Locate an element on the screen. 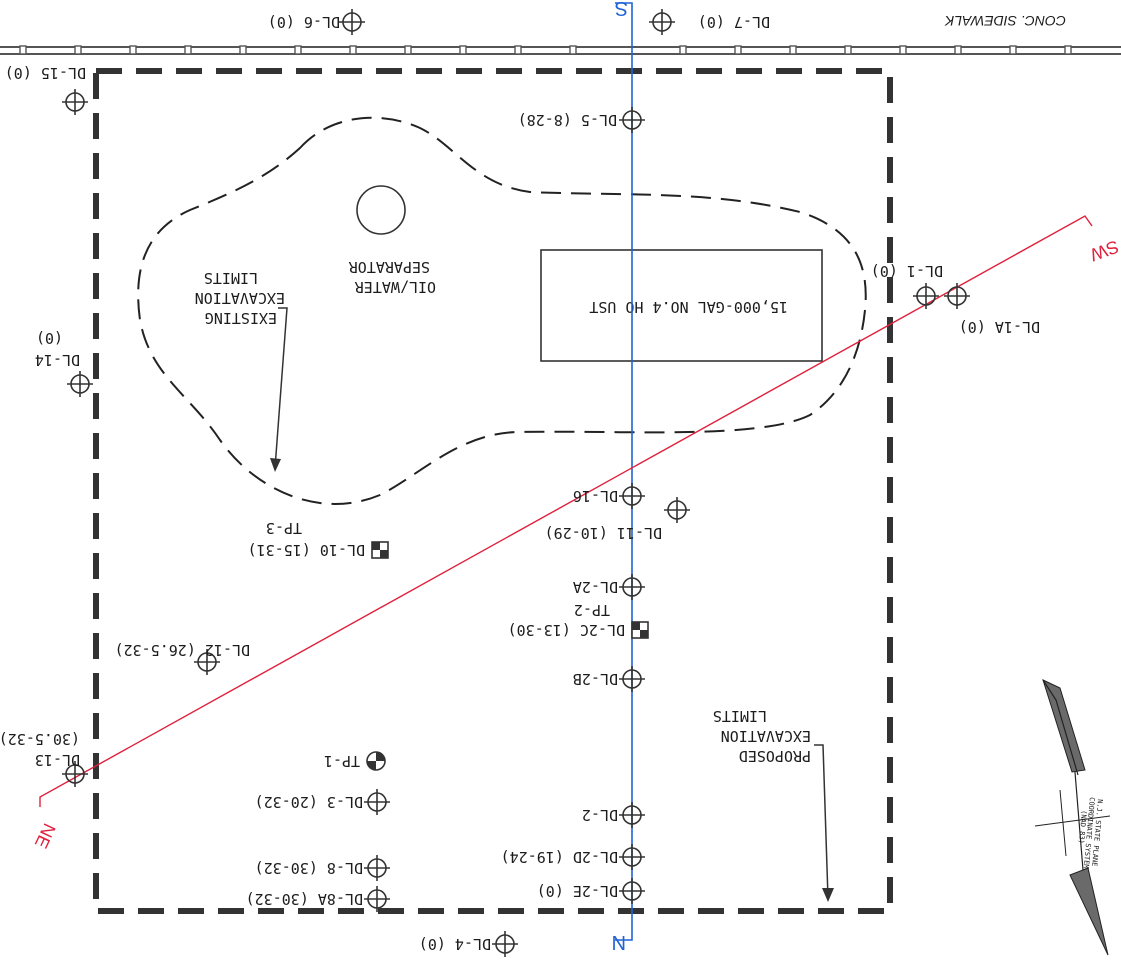 This screenshot has width=1121, height=962. oil-water-separator-icon is located at coordinates (381, 210).